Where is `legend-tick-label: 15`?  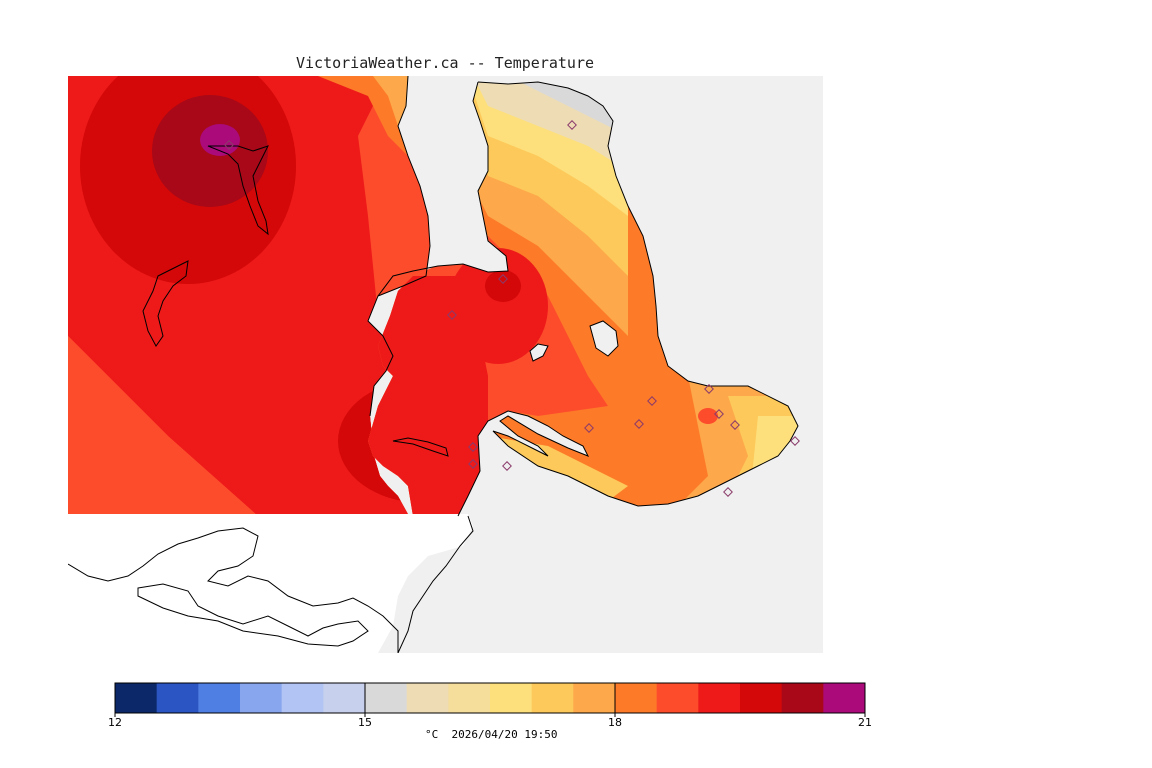 legend-tick-label: 15 is located at coordinates (365, 722).